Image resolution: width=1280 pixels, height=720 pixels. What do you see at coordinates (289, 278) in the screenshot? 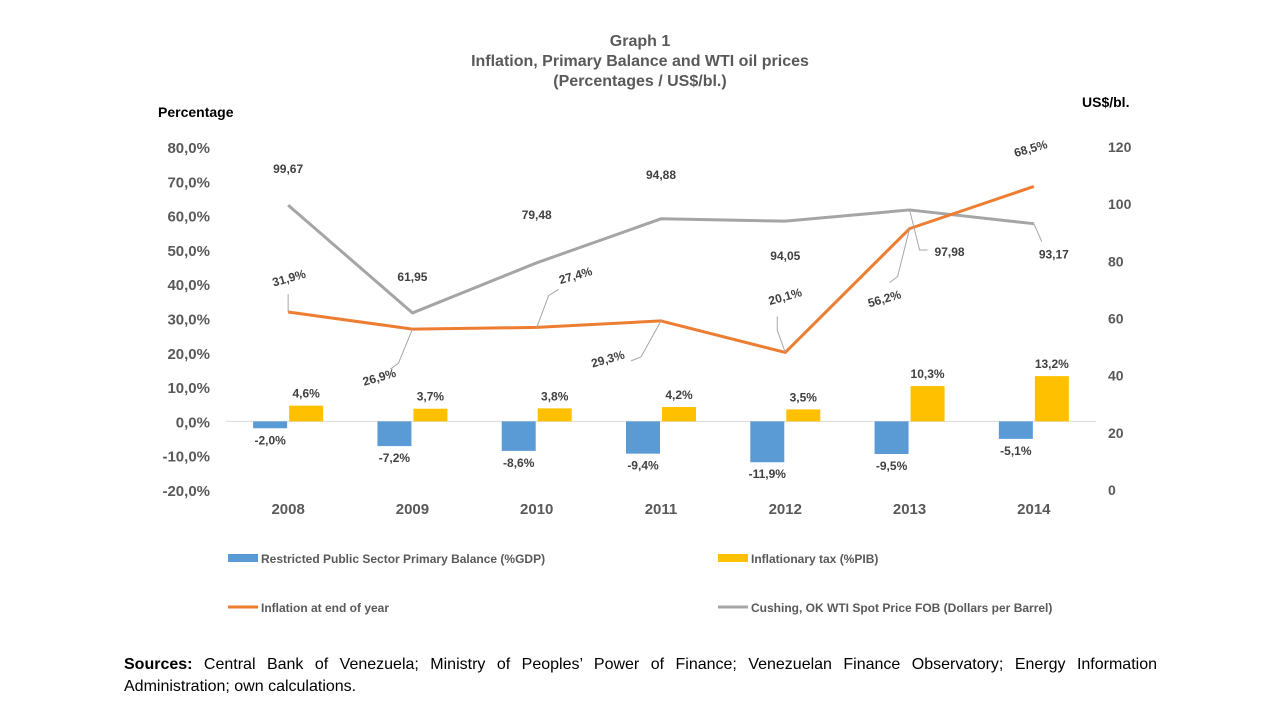
I see `inflation-data-label: 31,9%` at bounding box center [289, 278].